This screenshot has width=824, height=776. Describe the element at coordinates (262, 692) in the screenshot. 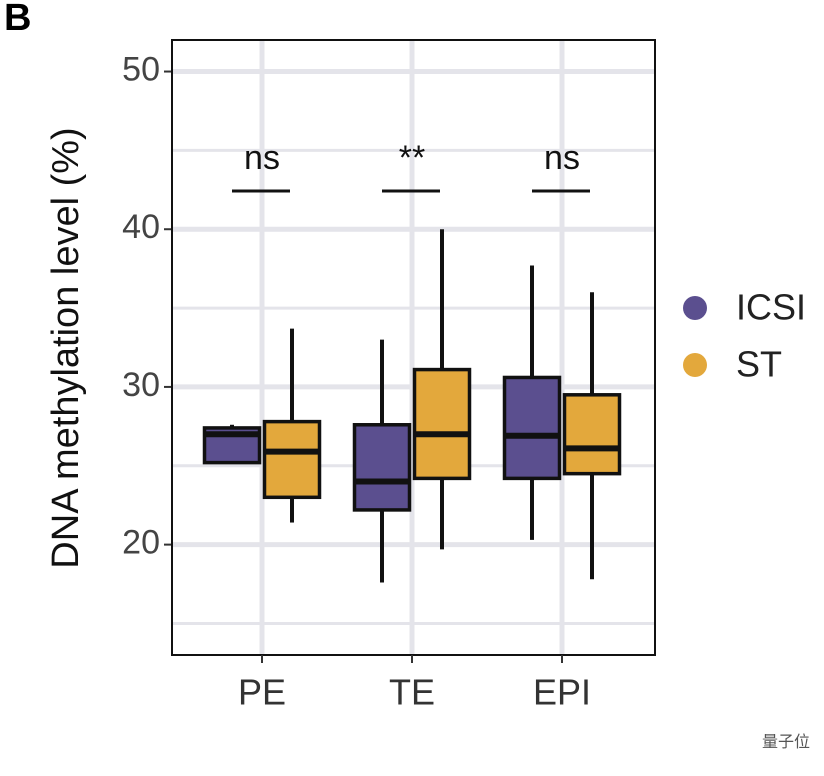

I see `x-tick-label: PE` at that location.